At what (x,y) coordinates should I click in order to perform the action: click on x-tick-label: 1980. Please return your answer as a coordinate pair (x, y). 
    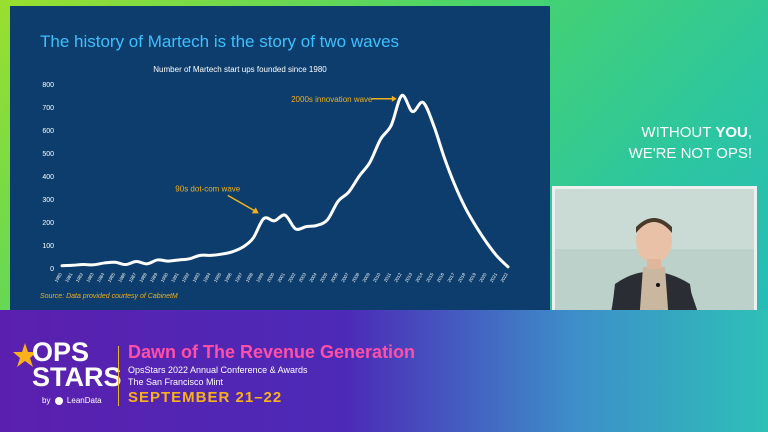
    Looking at the image, I should click on (59, 278).